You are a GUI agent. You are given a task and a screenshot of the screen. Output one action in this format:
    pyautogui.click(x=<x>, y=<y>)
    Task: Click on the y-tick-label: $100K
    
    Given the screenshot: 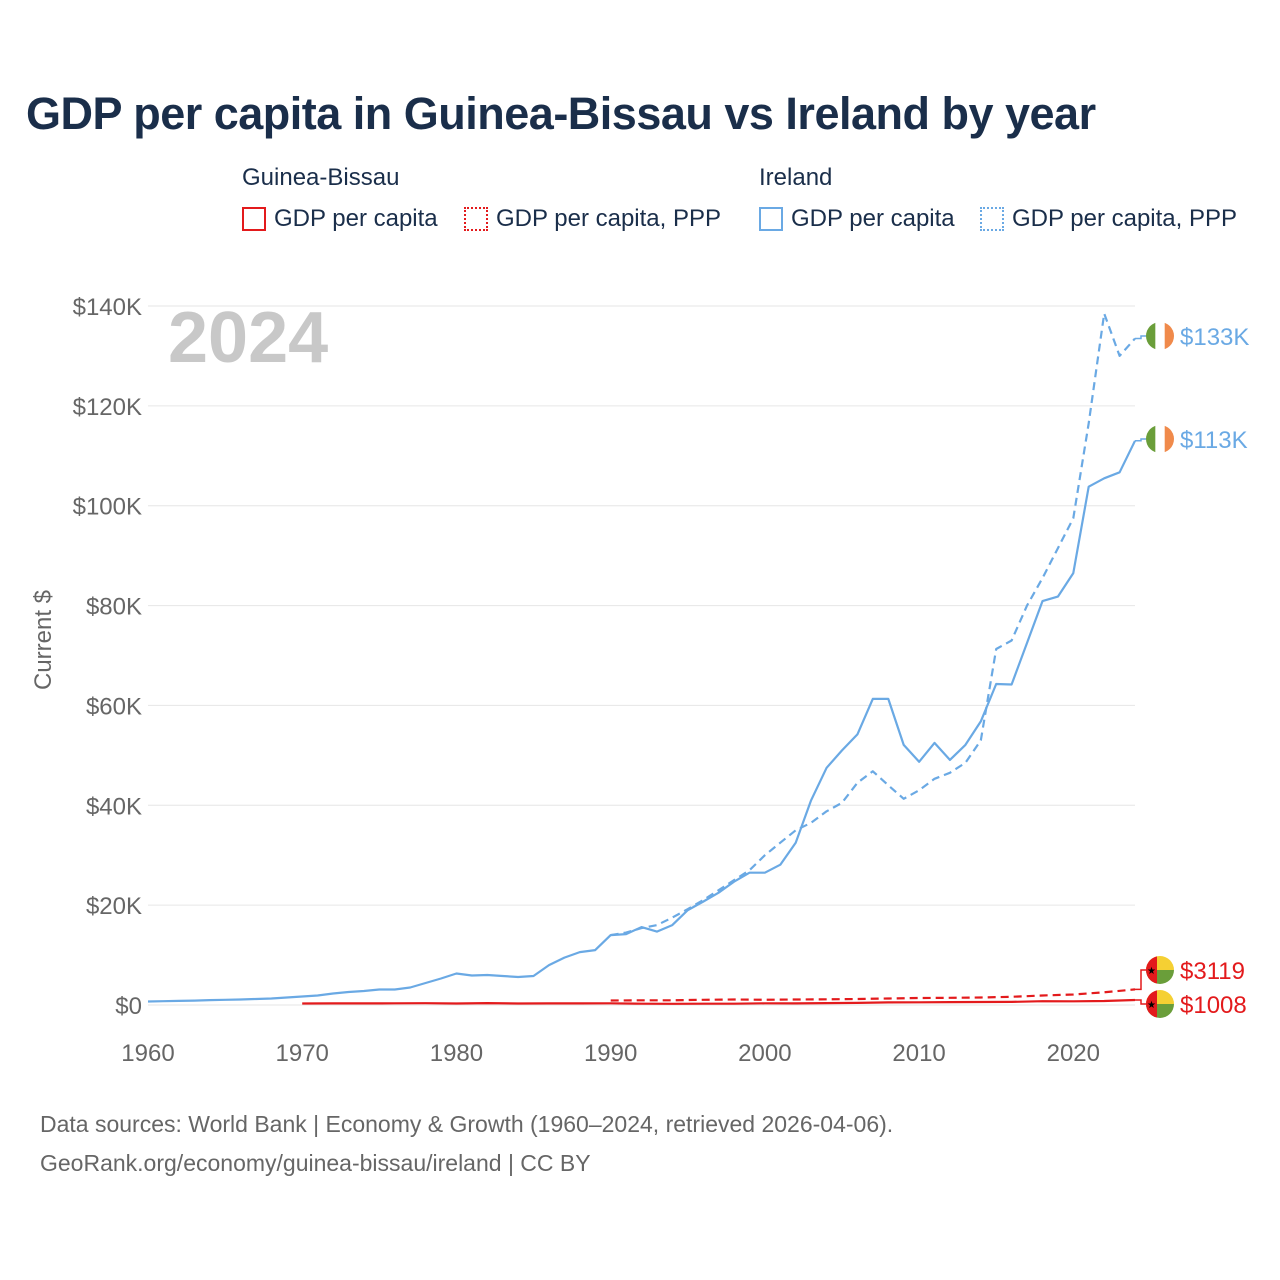 What is the action you would take?
    pyautogui.click(x=107, y=507)
    